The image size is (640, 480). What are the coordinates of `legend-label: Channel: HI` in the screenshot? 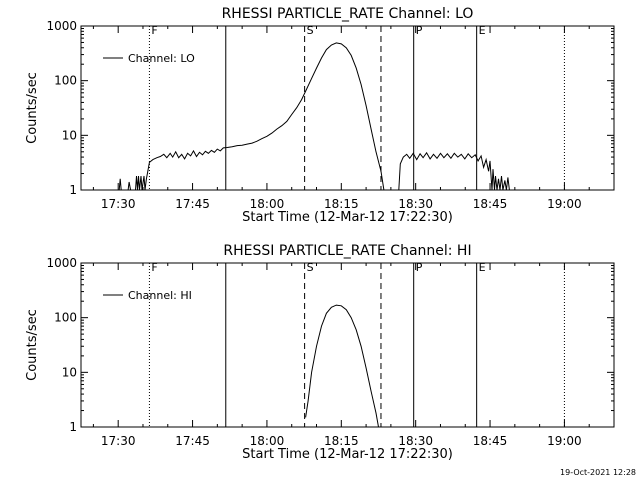 It's located at (160, 295).